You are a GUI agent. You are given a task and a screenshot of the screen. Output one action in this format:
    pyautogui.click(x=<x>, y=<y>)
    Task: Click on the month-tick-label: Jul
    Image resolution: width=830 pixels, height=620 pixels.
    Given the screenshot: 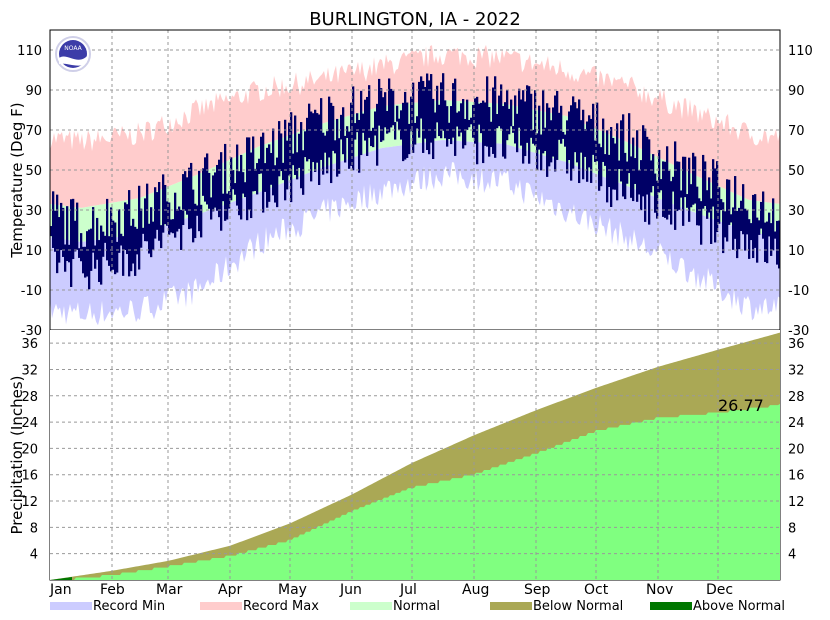 What is the action you would take?
    pyautogui.click(x=408, y=590)
    